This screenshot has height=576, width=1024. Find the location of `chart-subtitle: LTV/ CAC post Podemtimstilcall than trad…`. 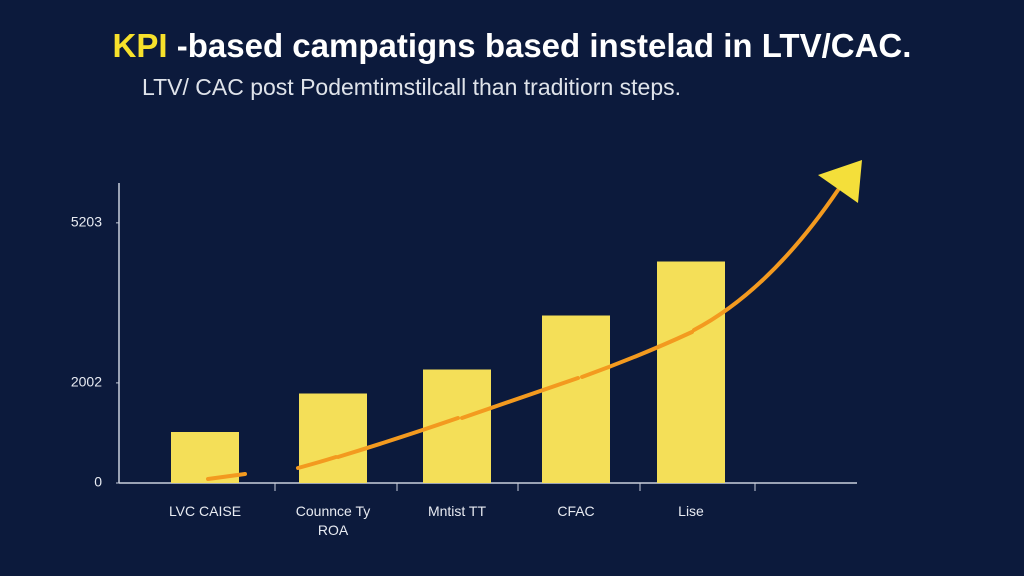

chart-subtitle: LTV/ CAC post Podemtimstilcall than trad… is located at coordinates (411, 87).